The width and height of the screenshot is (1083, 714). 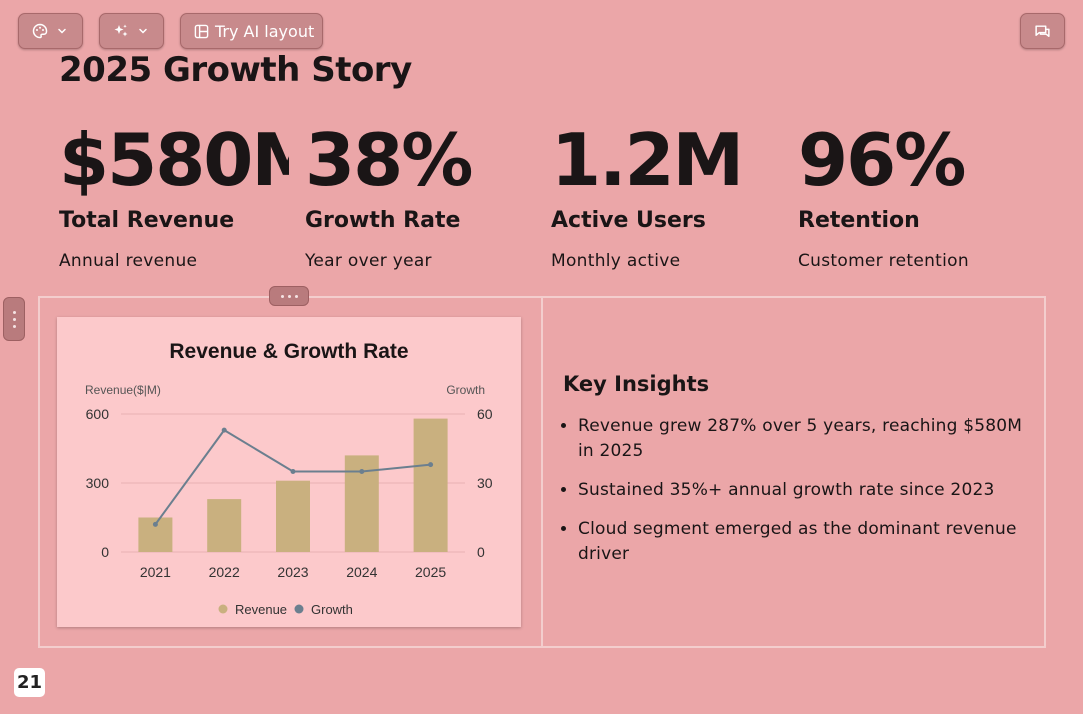 I want to click on stat-label: Total Revenue, so click(x=147, y=220).